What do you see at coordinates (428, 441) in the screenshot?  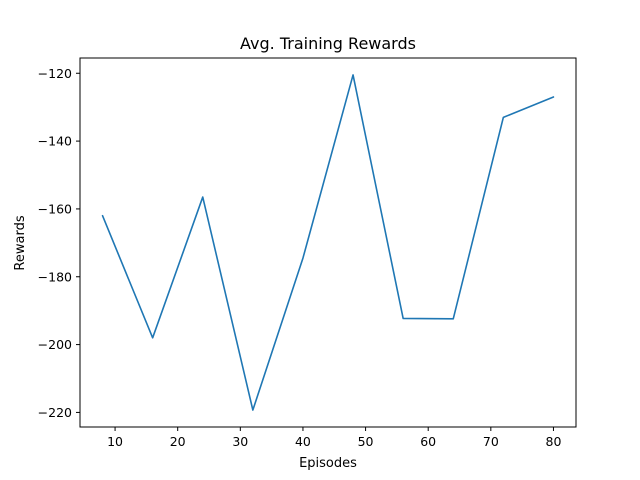 I see `x-tick-label: 60` at bounding box center [428, 441].